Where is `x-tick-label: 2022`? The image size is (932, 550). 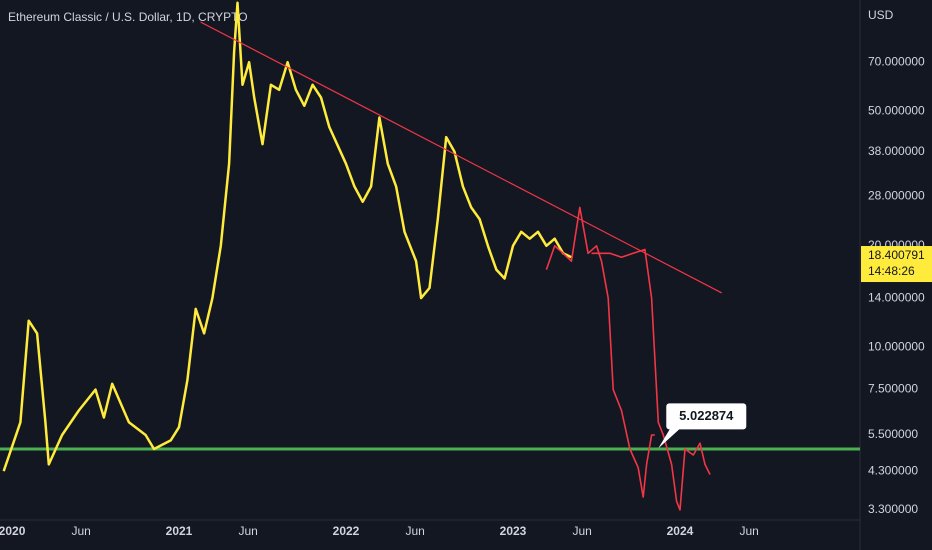
x-tick-label: 2022 is located at coordinates (346, 531).